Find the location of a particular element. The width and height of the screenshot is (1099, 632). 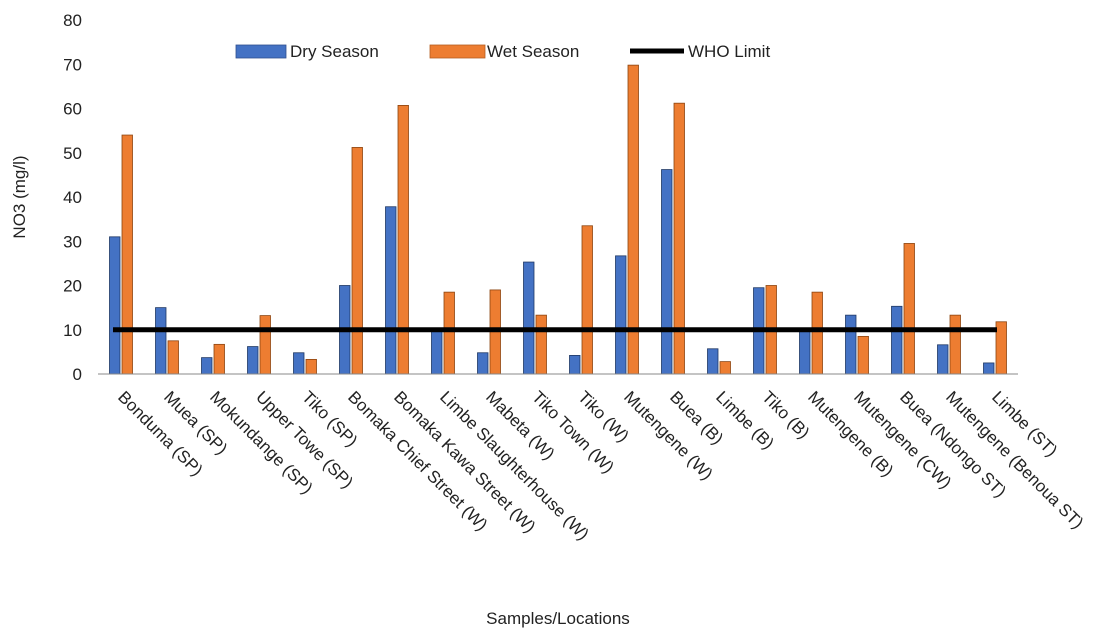

category-label: Mutengene (B) is located at coordinates (850, 433).